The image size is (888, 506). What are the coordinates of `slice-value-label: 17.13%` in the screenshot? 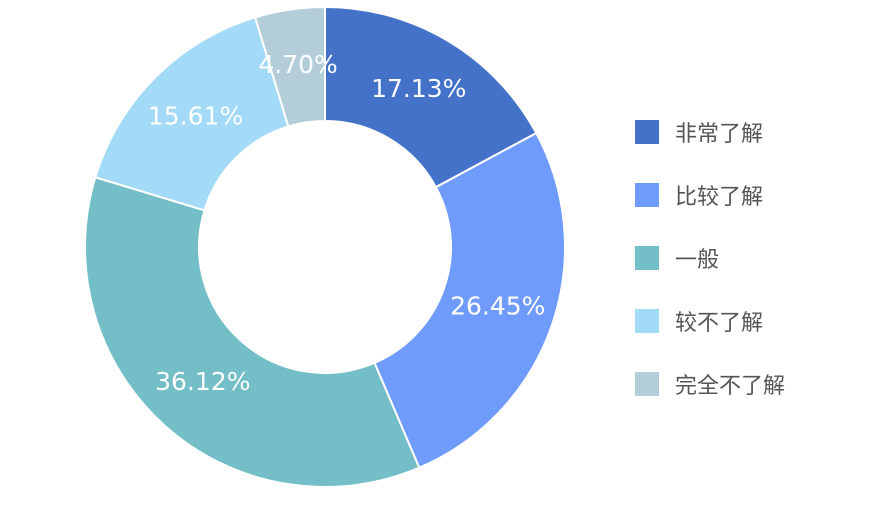 It's located at (418, 88).